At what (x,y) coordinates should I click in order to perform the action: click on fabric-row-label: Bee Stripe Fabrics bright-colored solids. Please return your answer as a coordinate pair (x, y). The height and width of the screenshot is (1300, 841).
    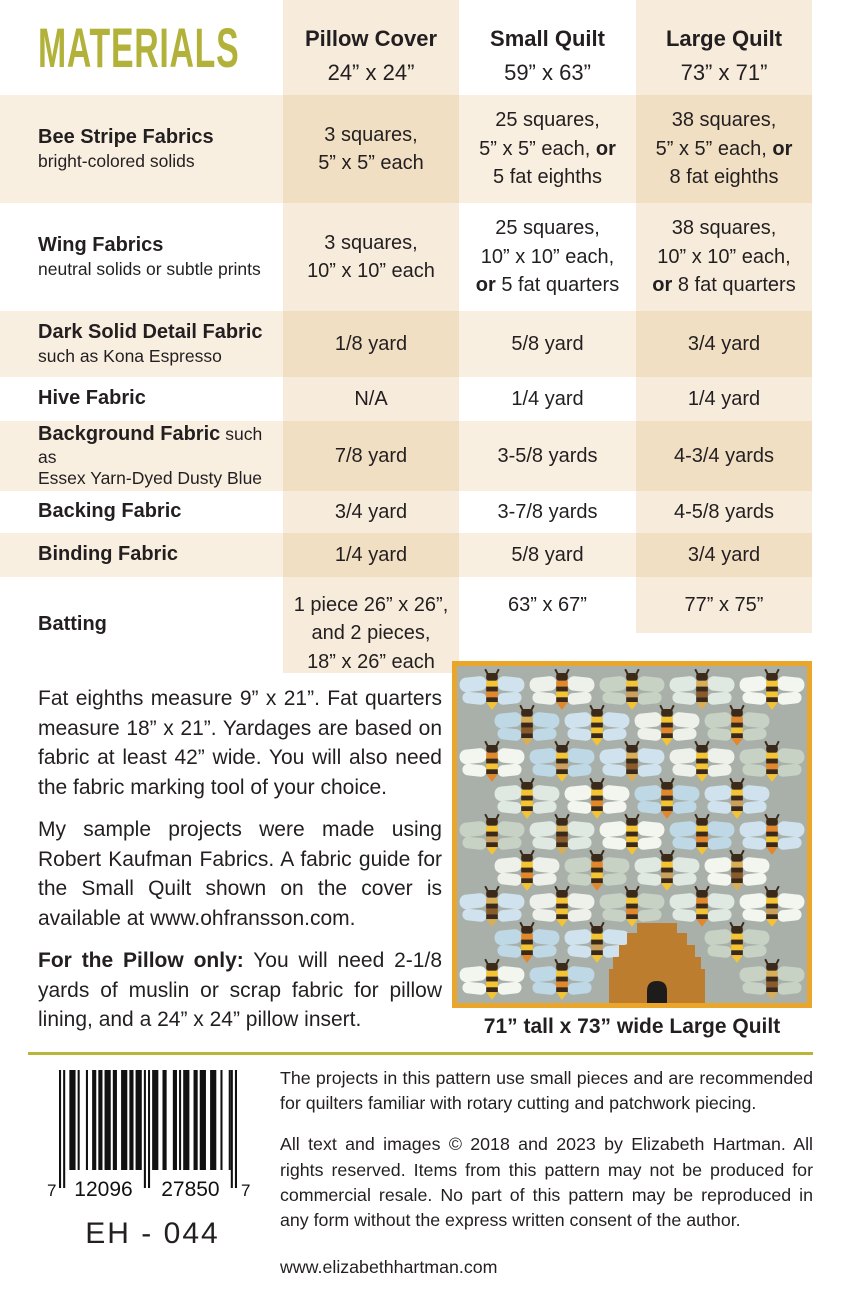
    Looking at the image, I should click on (141, 149).